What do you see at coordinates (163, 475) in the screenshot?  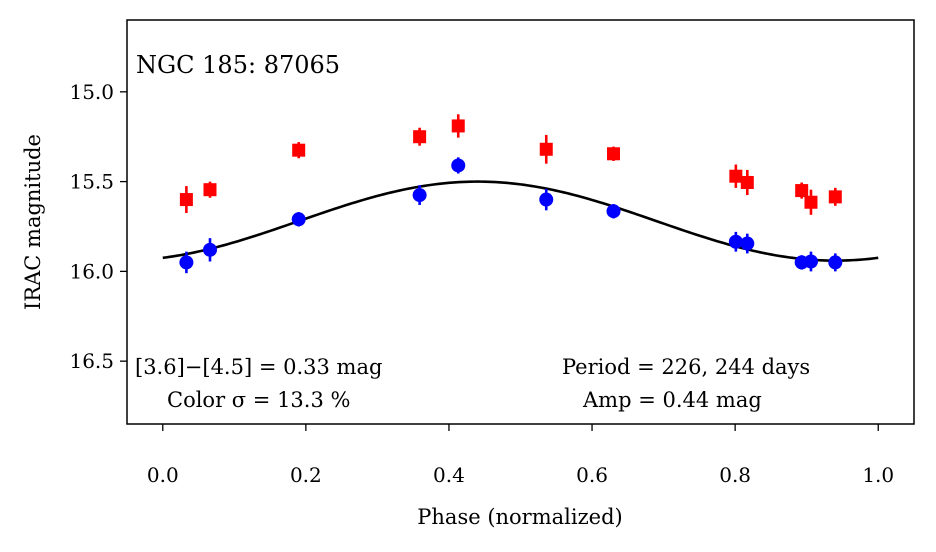 I see `x-tick-label: 0.0` at bounding box center [163, 475].